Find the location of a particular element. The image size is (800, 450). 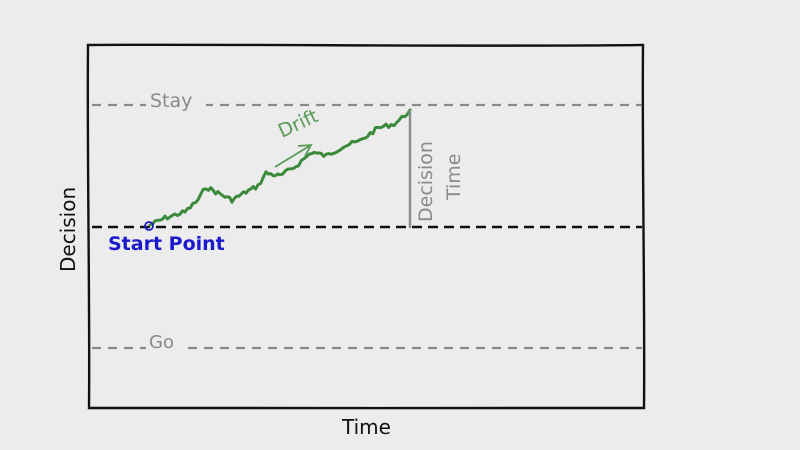

evidence-path is located at coordinates (280, 167).